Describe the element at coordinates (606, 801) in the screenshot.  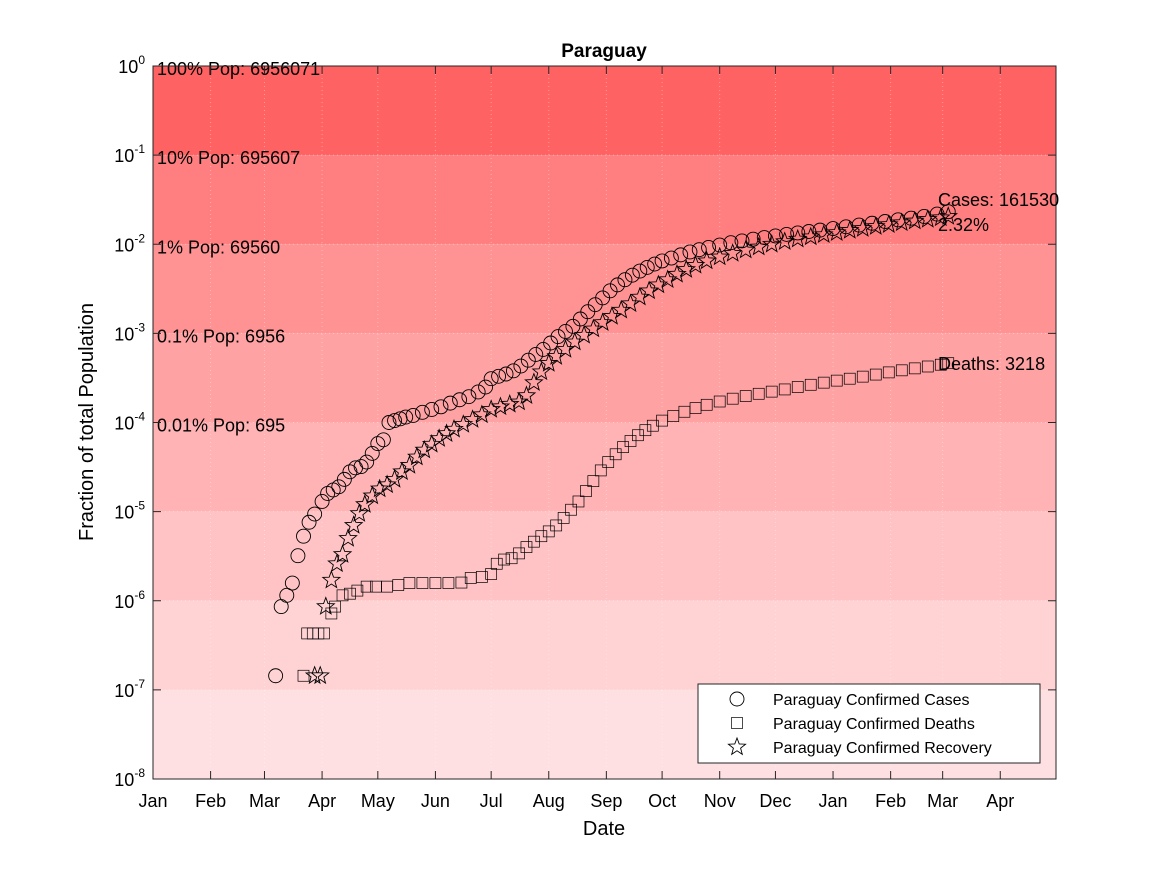
I see `x-tick-label-8: Sep` at that location.